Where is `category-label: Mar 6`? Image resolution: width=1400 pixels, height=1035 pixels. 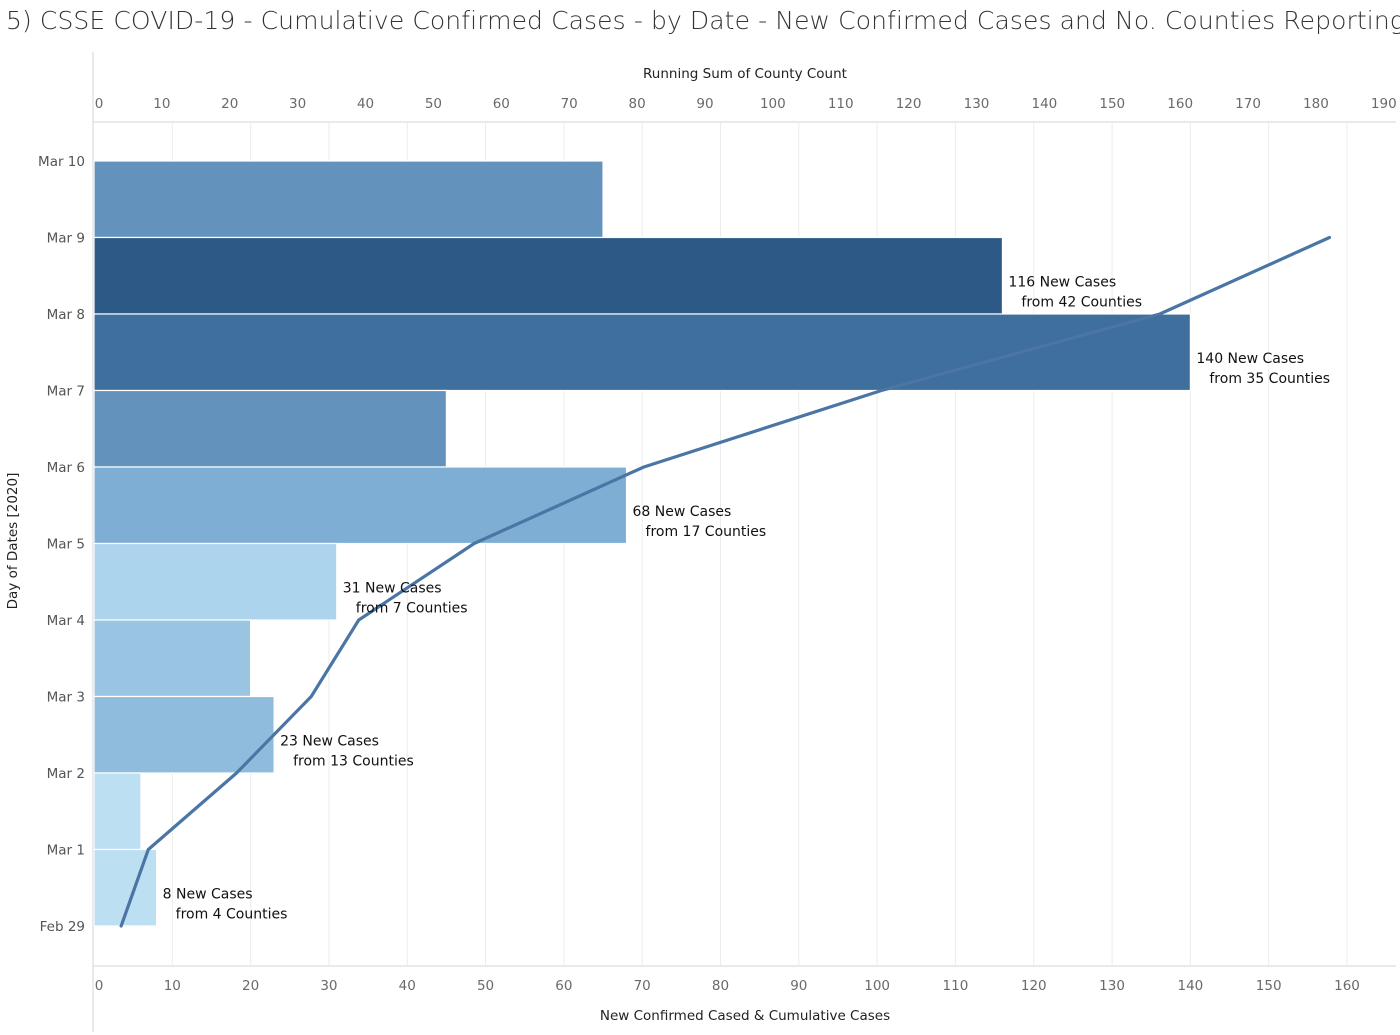 category-label: Mar 6 is located at coordinates (66, 468).